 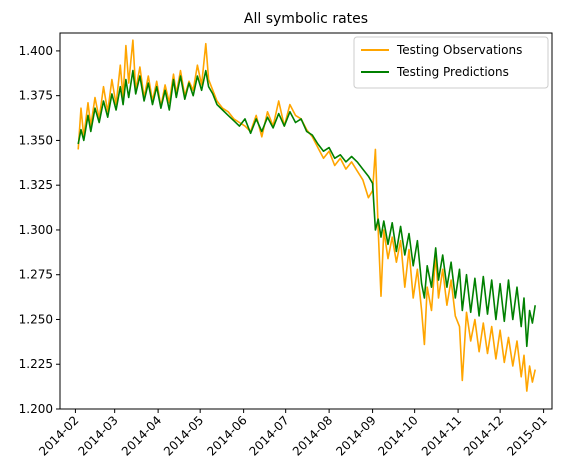 I want to click on y-tick-label: 1.200, so click(x=36, y=409).